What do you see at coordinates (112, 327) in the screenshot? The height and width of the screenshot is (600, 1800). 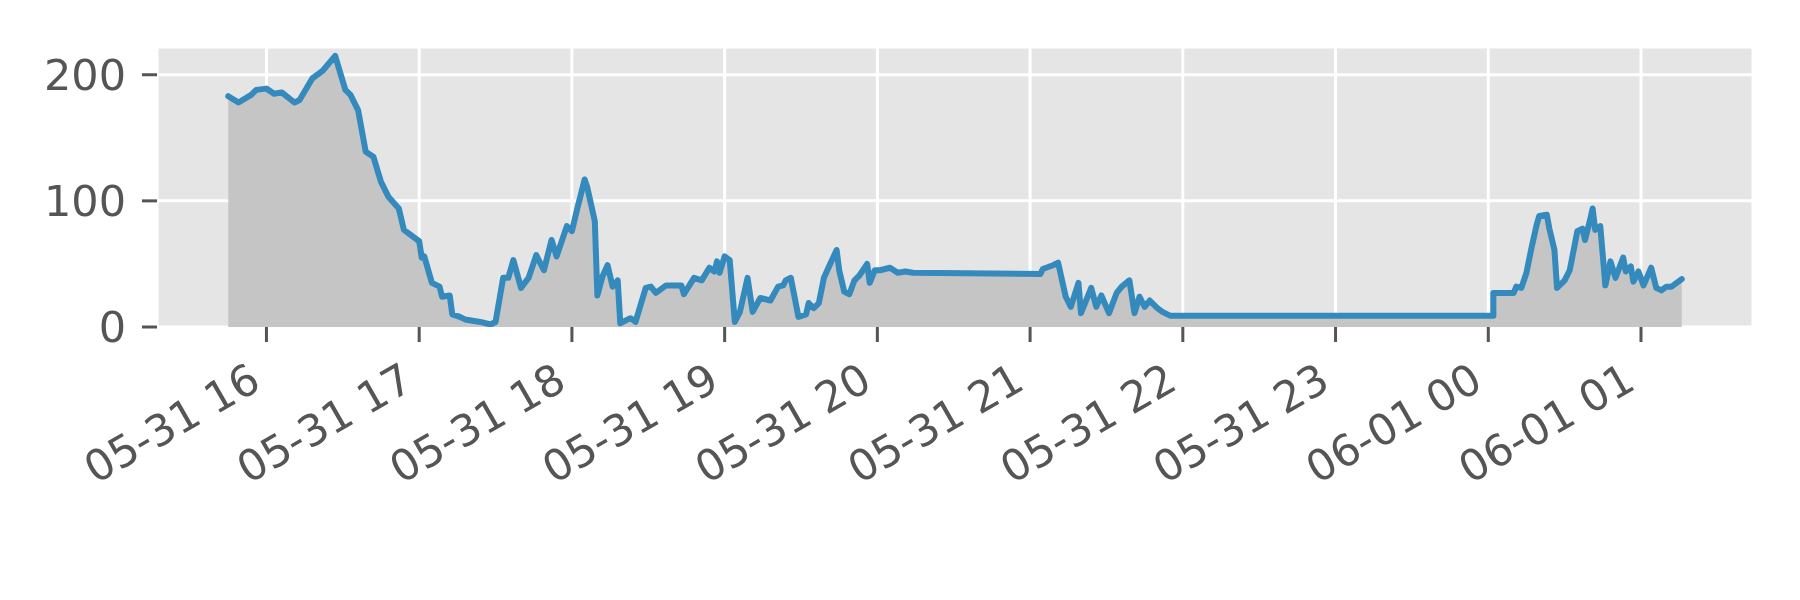 I see `y-tick-label: 0` at bounding box center [112, 327].